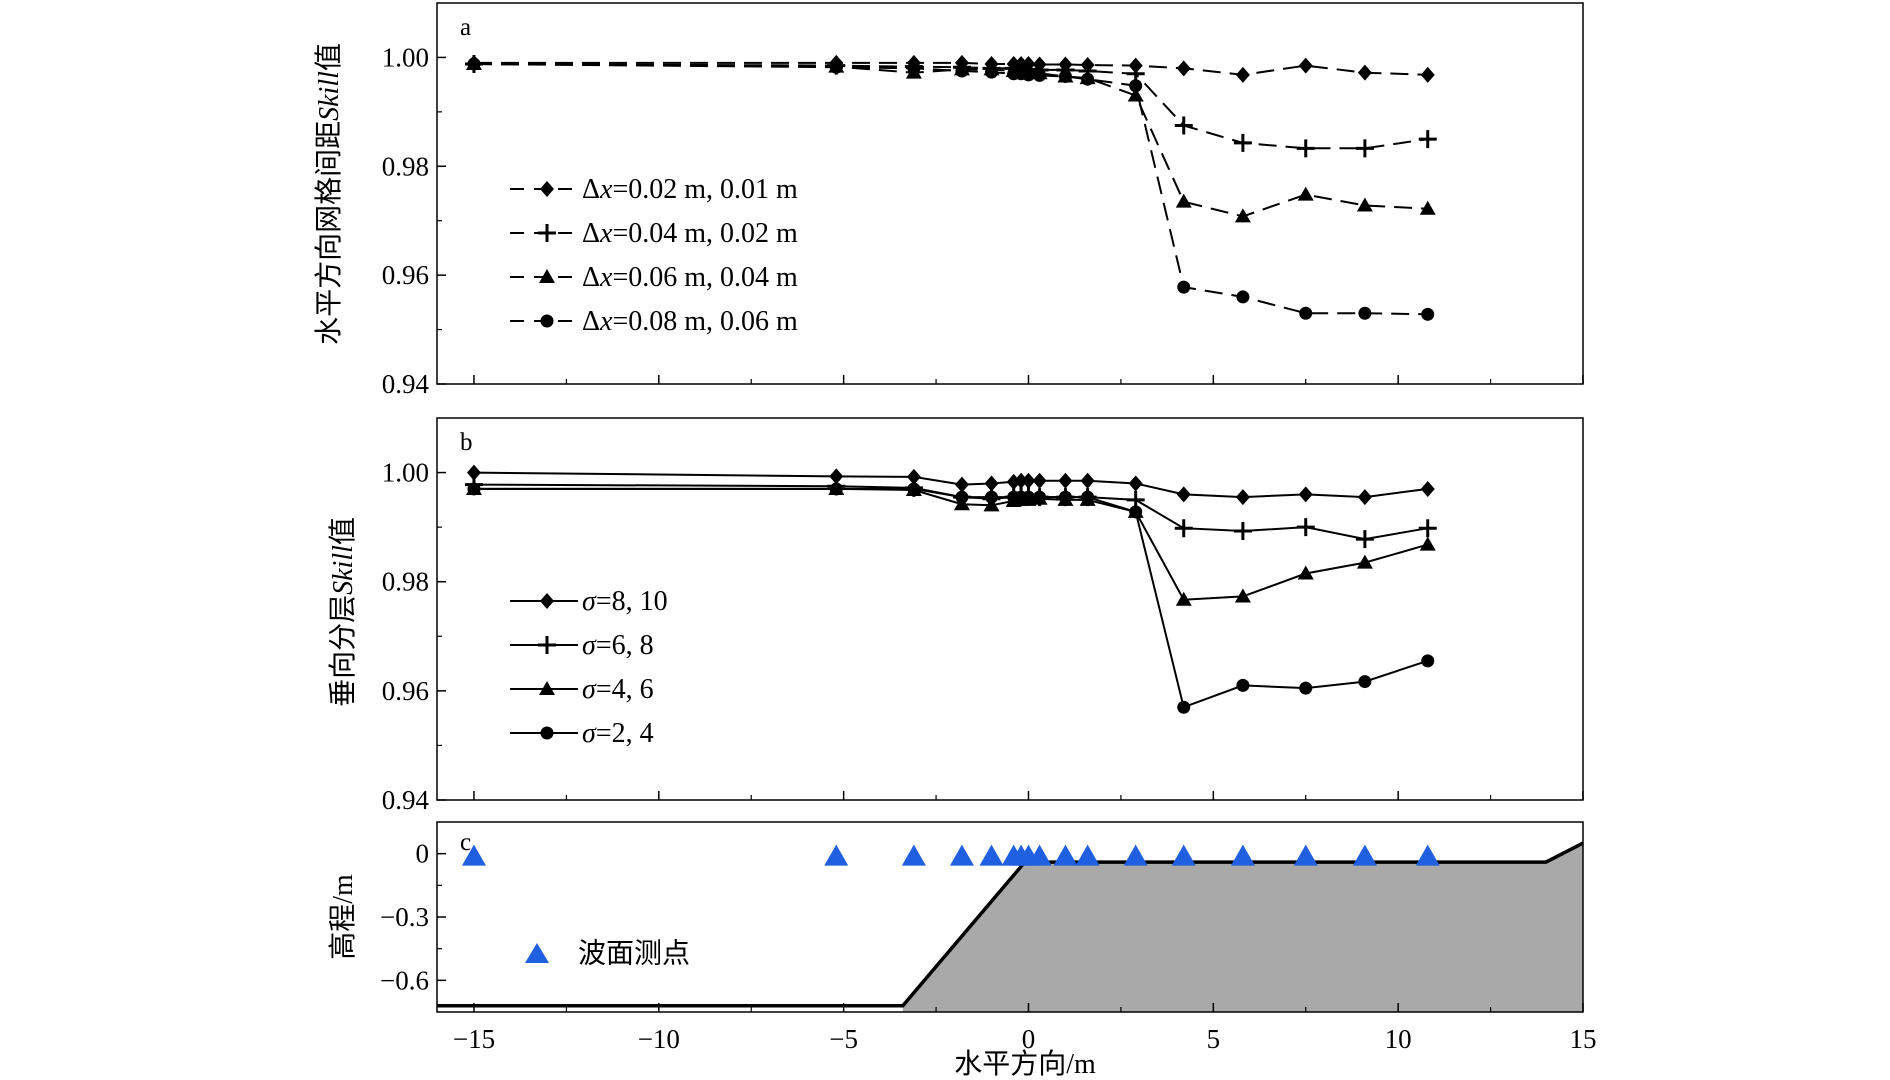  What do you see at coordinates (406, 800) in the screenshot?
I see `y-tick-label: 0.94` at bounding box center [406, 800].